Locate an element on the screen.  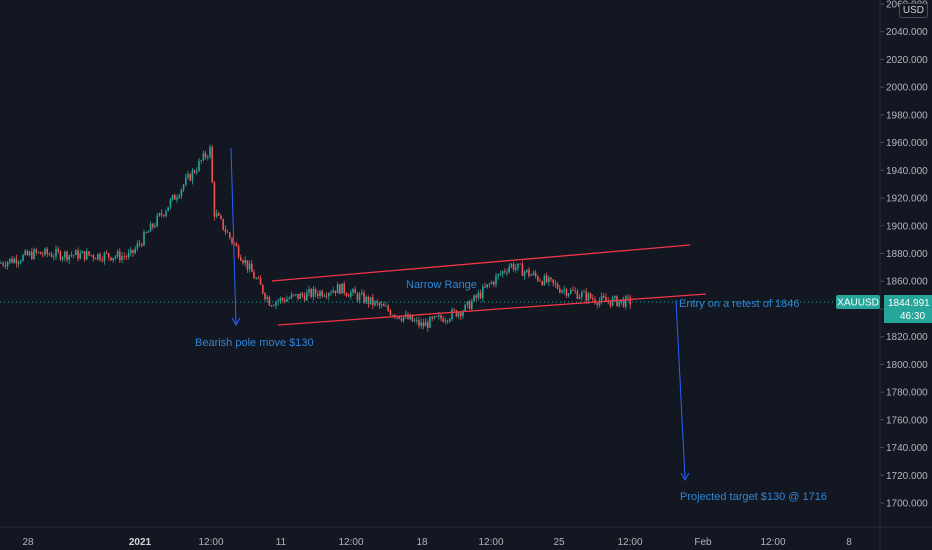
x-tick-label: 8 is located at coordinates (849, 542).